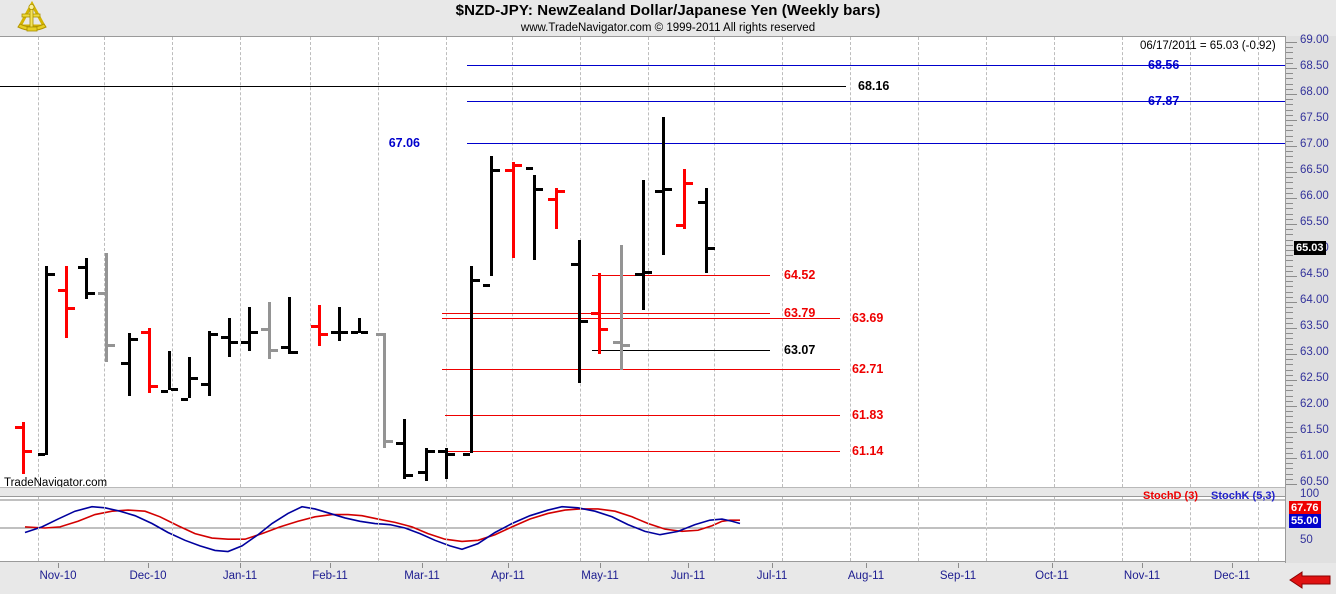  I want to click on level-label: 63.69, so click(868, 318).